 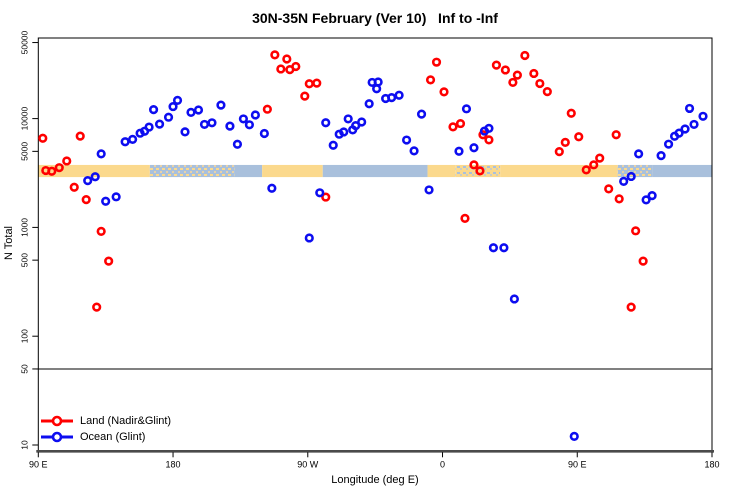 I want to click on chart-title: 30N-35N February (Ver 10) Inf to -Inf, so click(x=375, y=18).